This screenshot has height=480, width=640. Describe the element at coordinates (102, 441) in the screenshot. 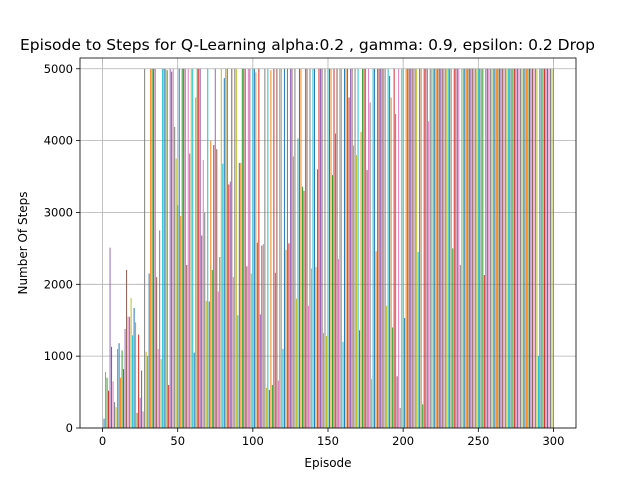

I see `x-tick-label: 0` at that location.